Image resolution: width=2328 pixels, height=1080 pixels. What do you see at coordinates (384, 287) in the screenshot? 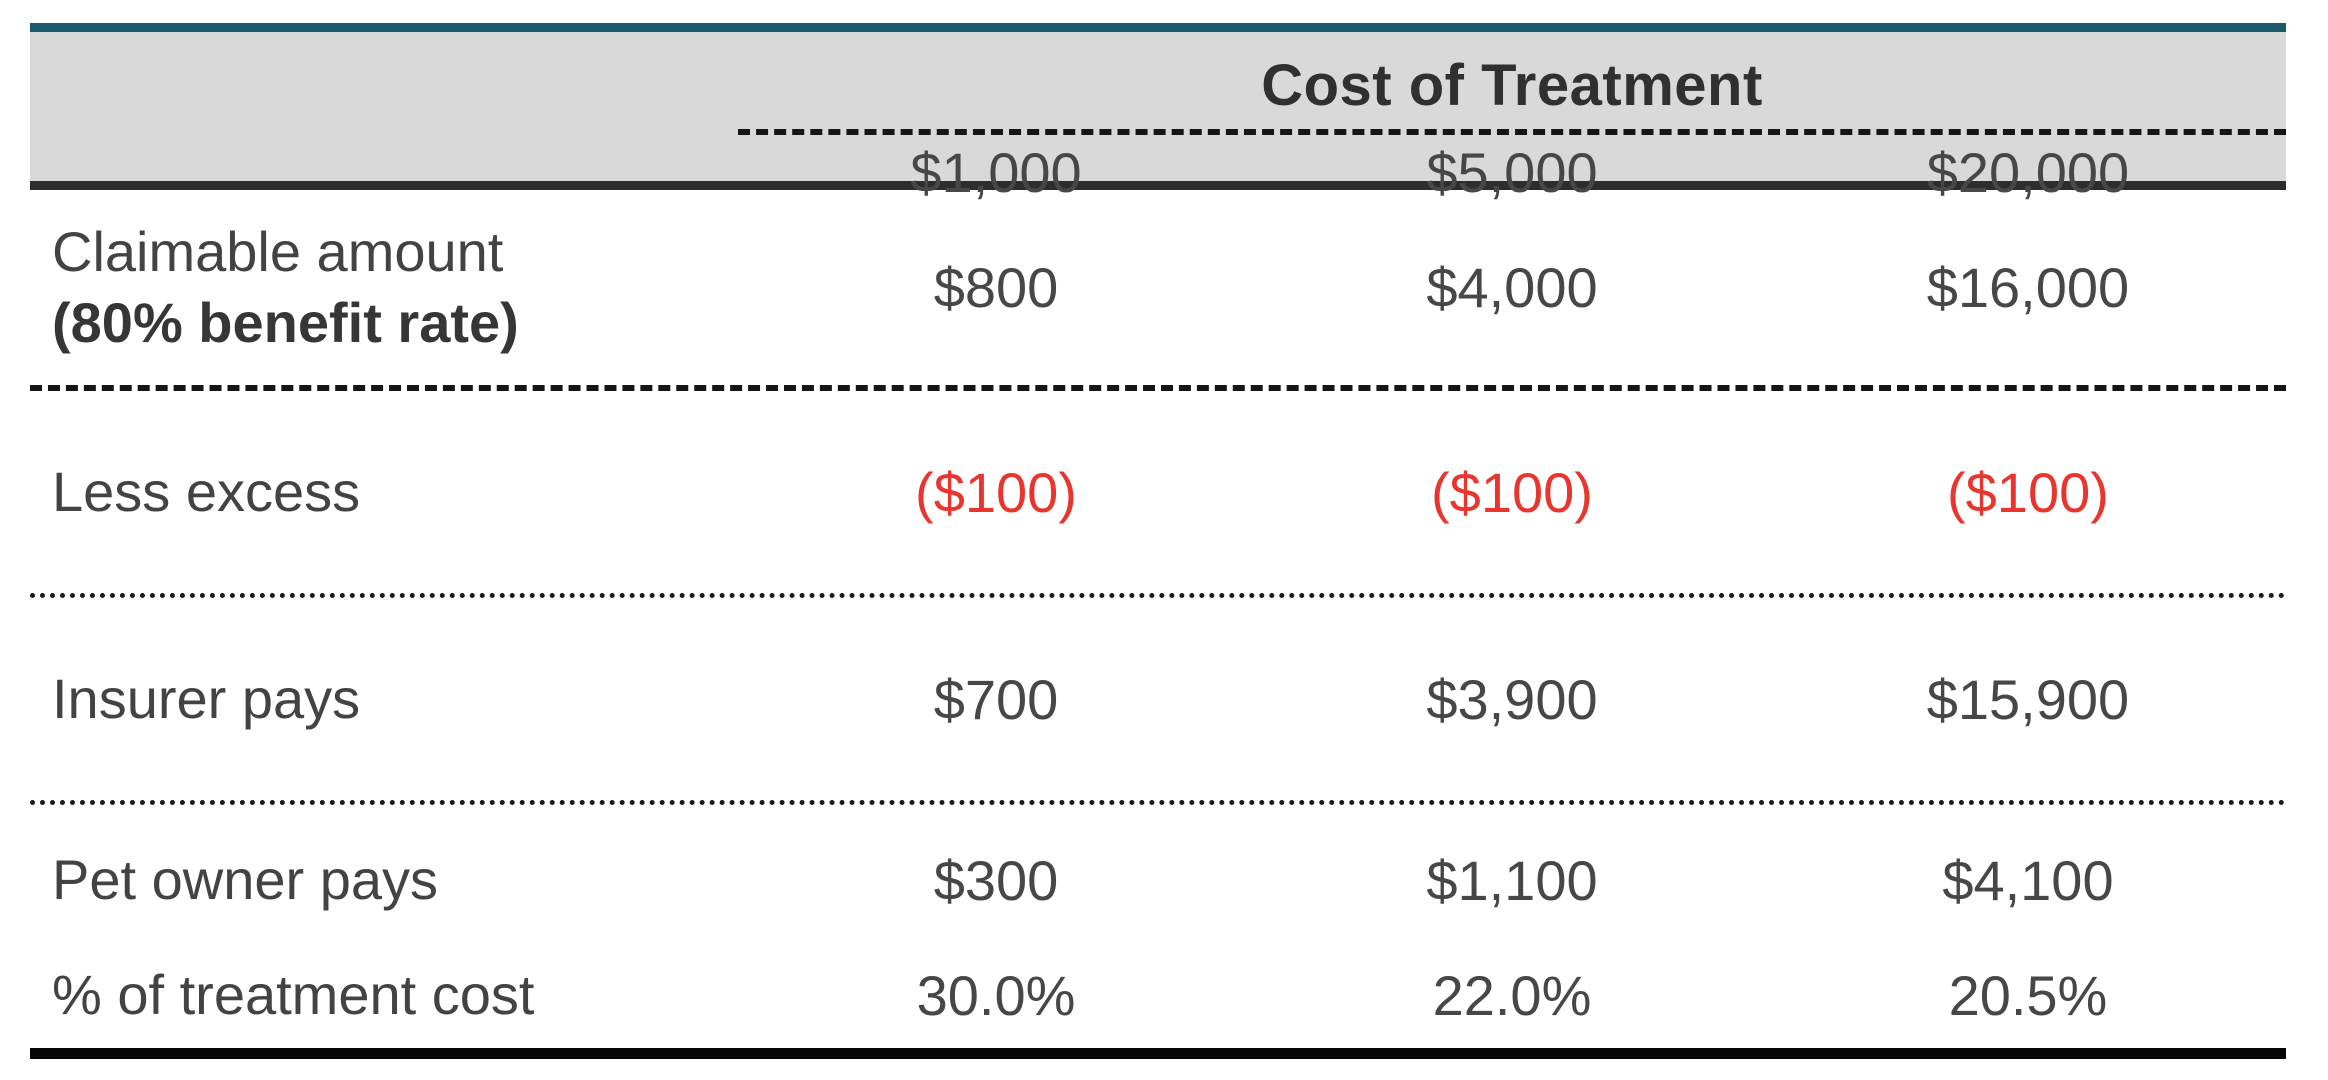
I see `row-label-claimable-amount: Claimable amount (80% benefit rate)` at bounding box center [384, 287].